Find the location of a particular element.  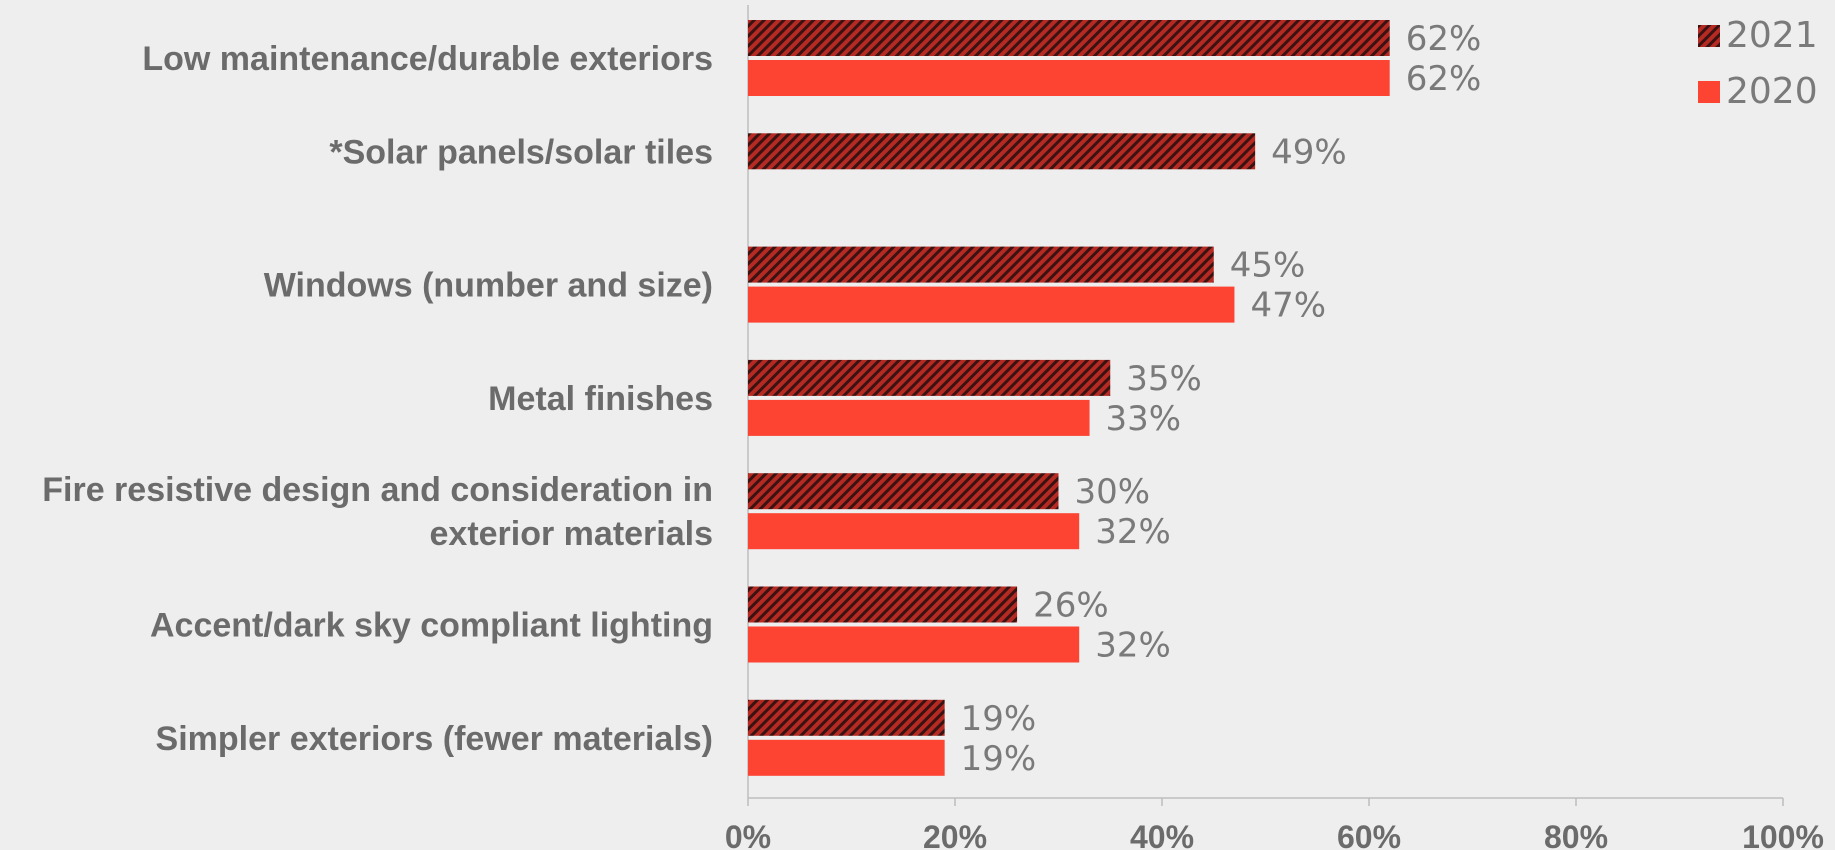

data-label: 33% is located at coordinates (1144, 419).